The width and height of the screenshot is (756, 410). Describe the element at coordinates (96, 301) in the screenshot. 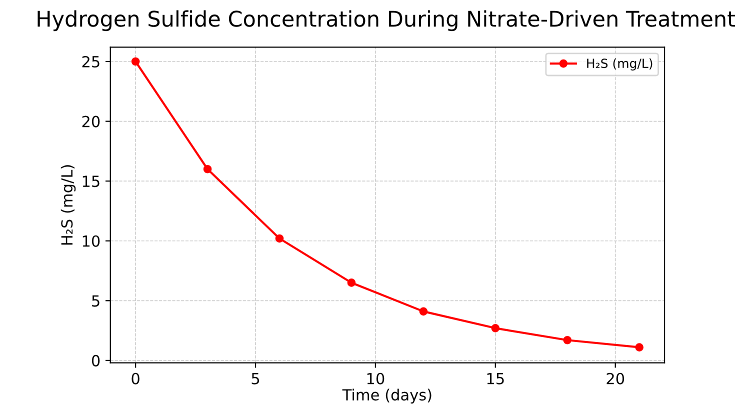

I see `y-tick-label: 5` at that location.